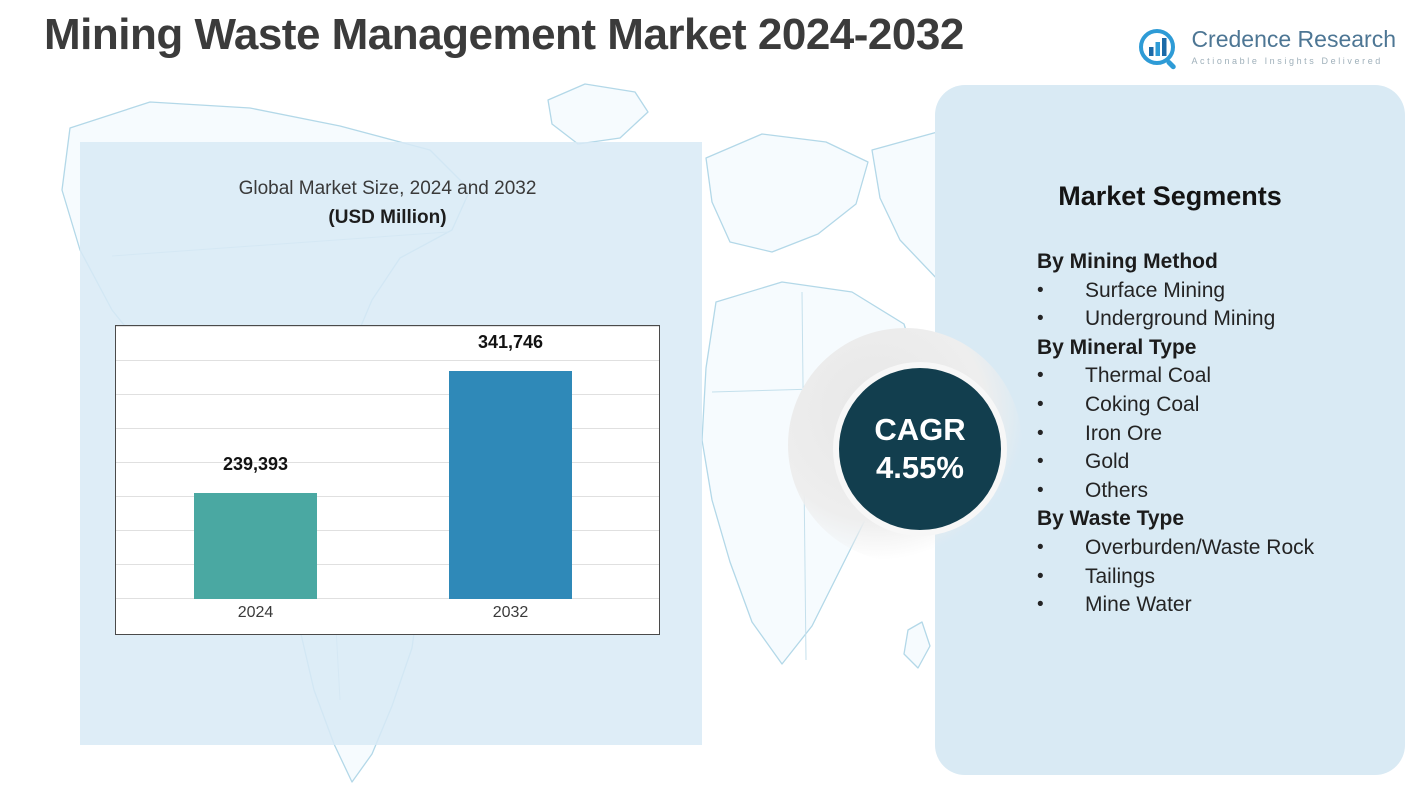 This screenshot has width=1428, height=804. What do you see at coordinates (1202, 491) in the screenshot?
I see `segment-item: • Others` at bounding box center [1202, 491].